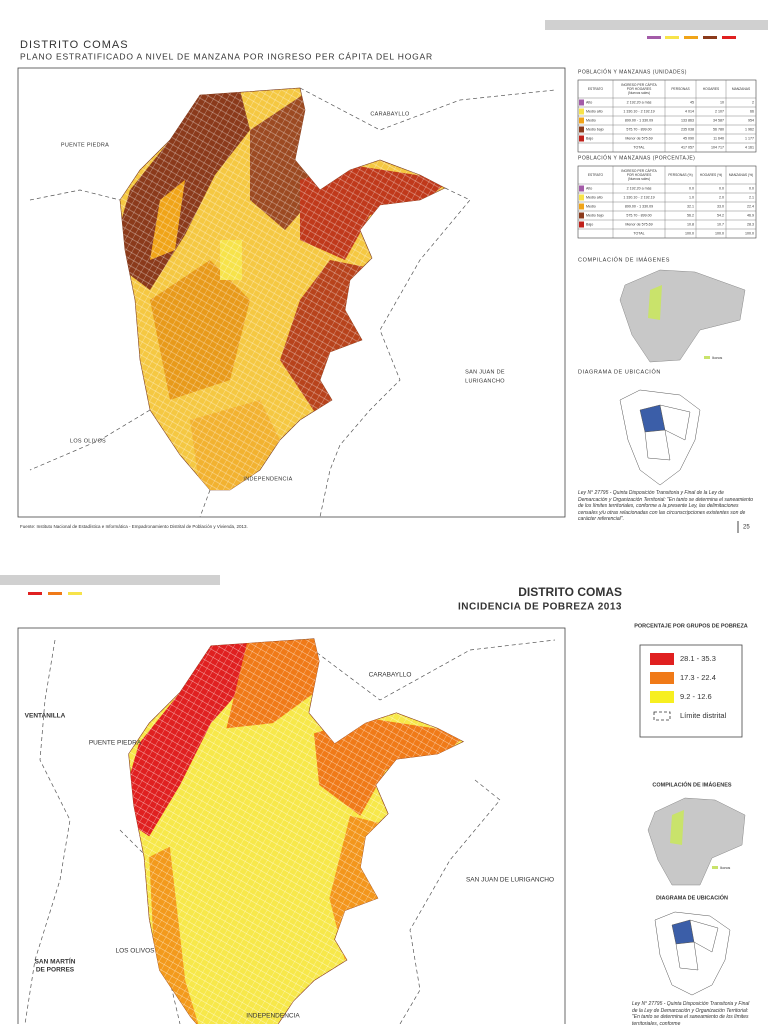  I want to click on table-header: HOGARES, so click(711, 89).